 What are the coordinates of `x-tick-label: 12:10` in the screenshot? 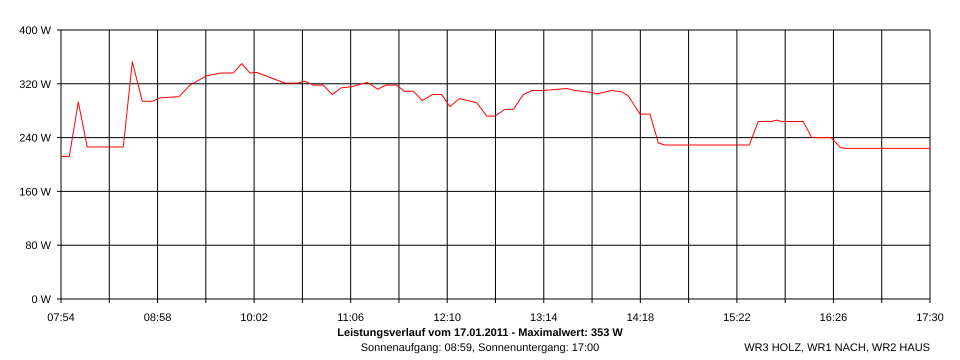 It's located at (447, 318).